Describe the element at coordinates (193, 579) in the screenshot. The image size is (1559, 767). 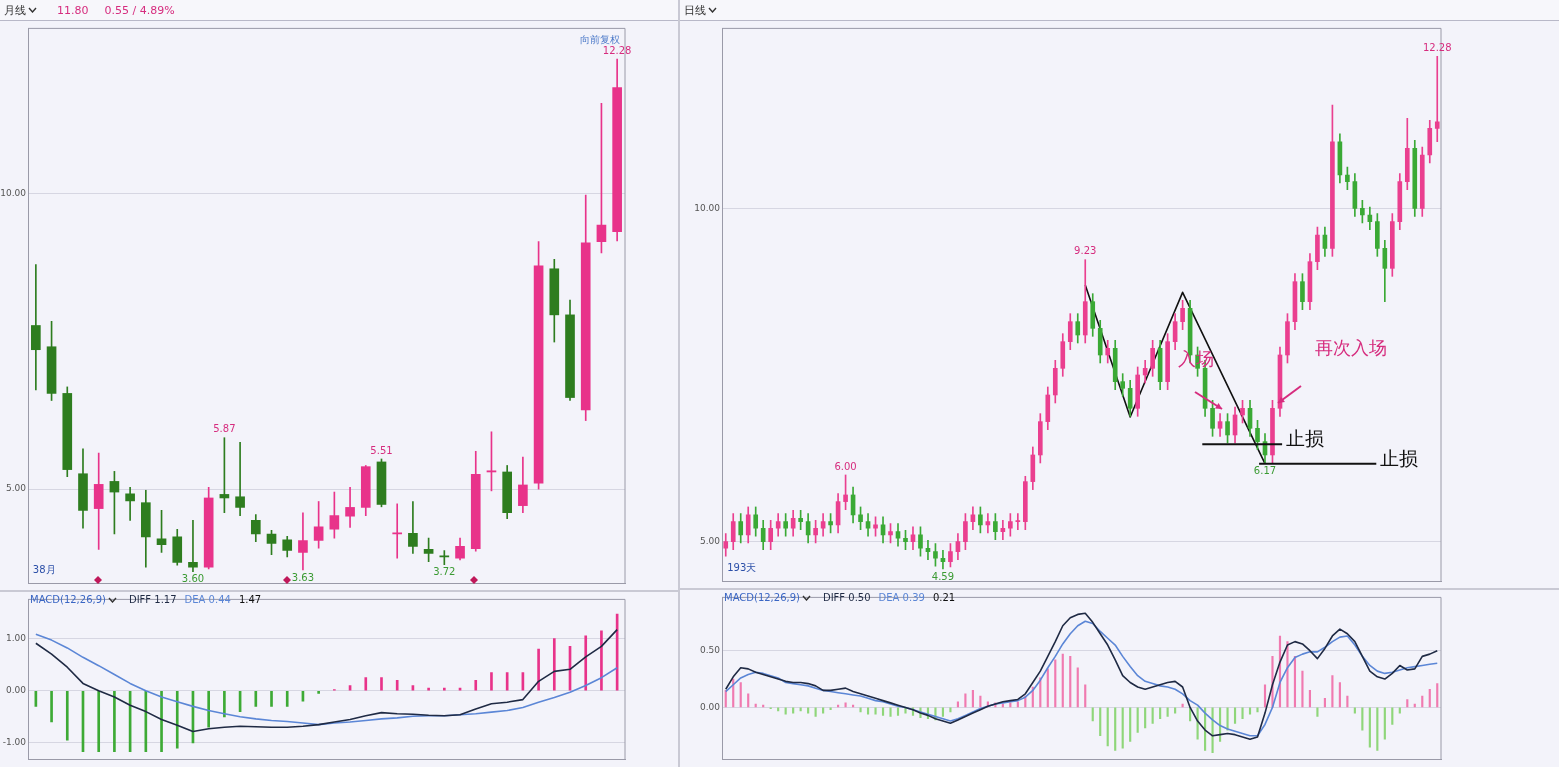
I see `annotation: 3.60` at that location.